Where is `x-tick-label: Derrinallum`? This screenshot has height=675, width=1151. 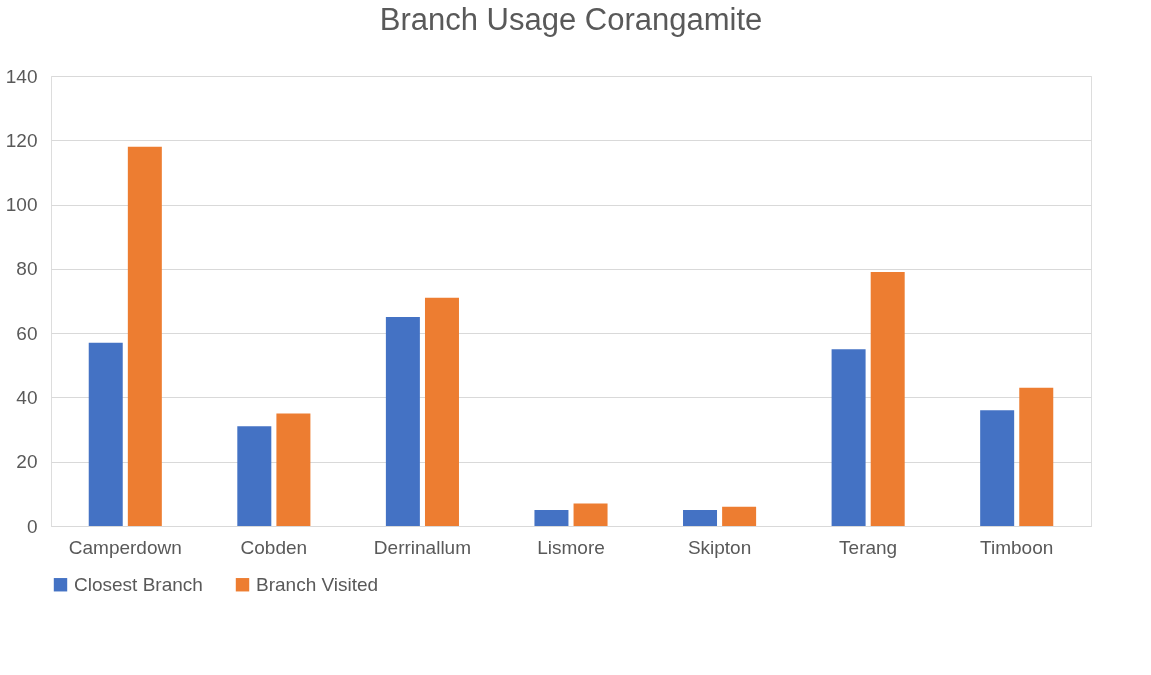 x-tick-label: Derrinallum is located at coordinates (422, 547).